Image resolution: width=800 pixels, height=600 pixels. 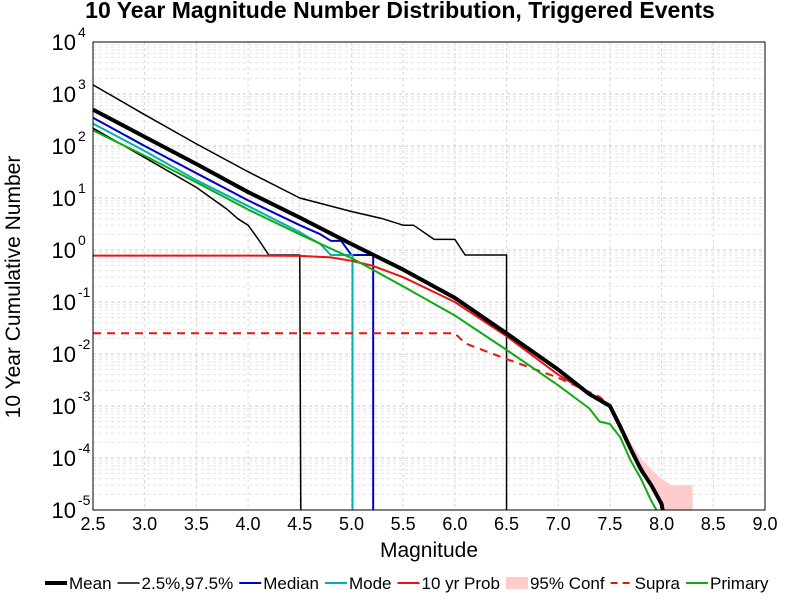 What do you see at coordinates (713, 524) in the screenshot?
I see `x-tick-label: 8.5` at bounding box center [713, 524].